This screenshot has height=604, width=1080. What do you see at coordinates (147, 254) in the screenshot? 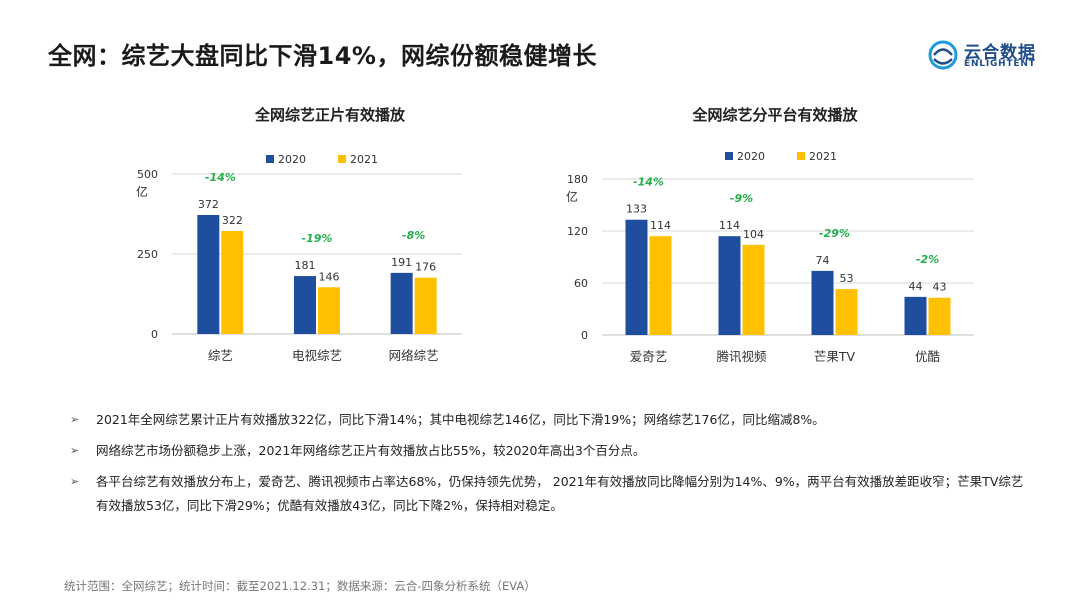
I see `y-tick-label: 250` at bounding box center [147, 254].